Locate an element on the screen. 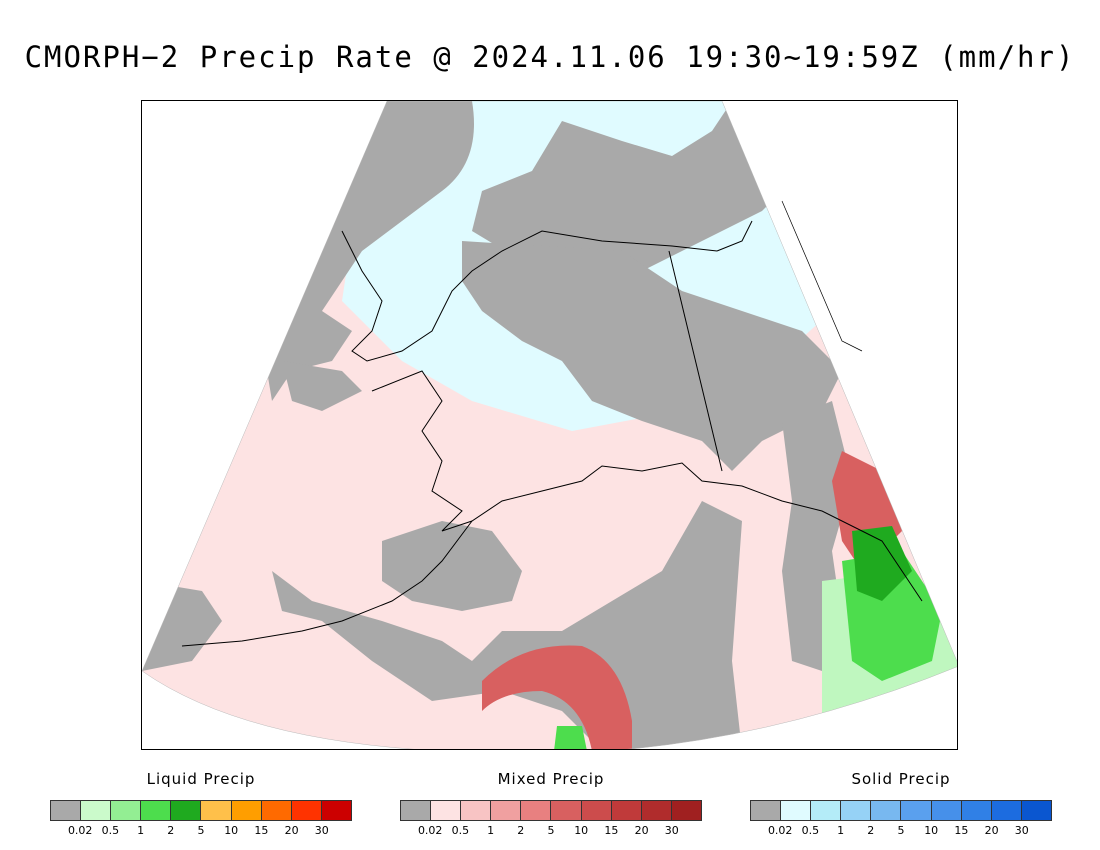  liquid-heavy-region is located at coordinates (882, 563).